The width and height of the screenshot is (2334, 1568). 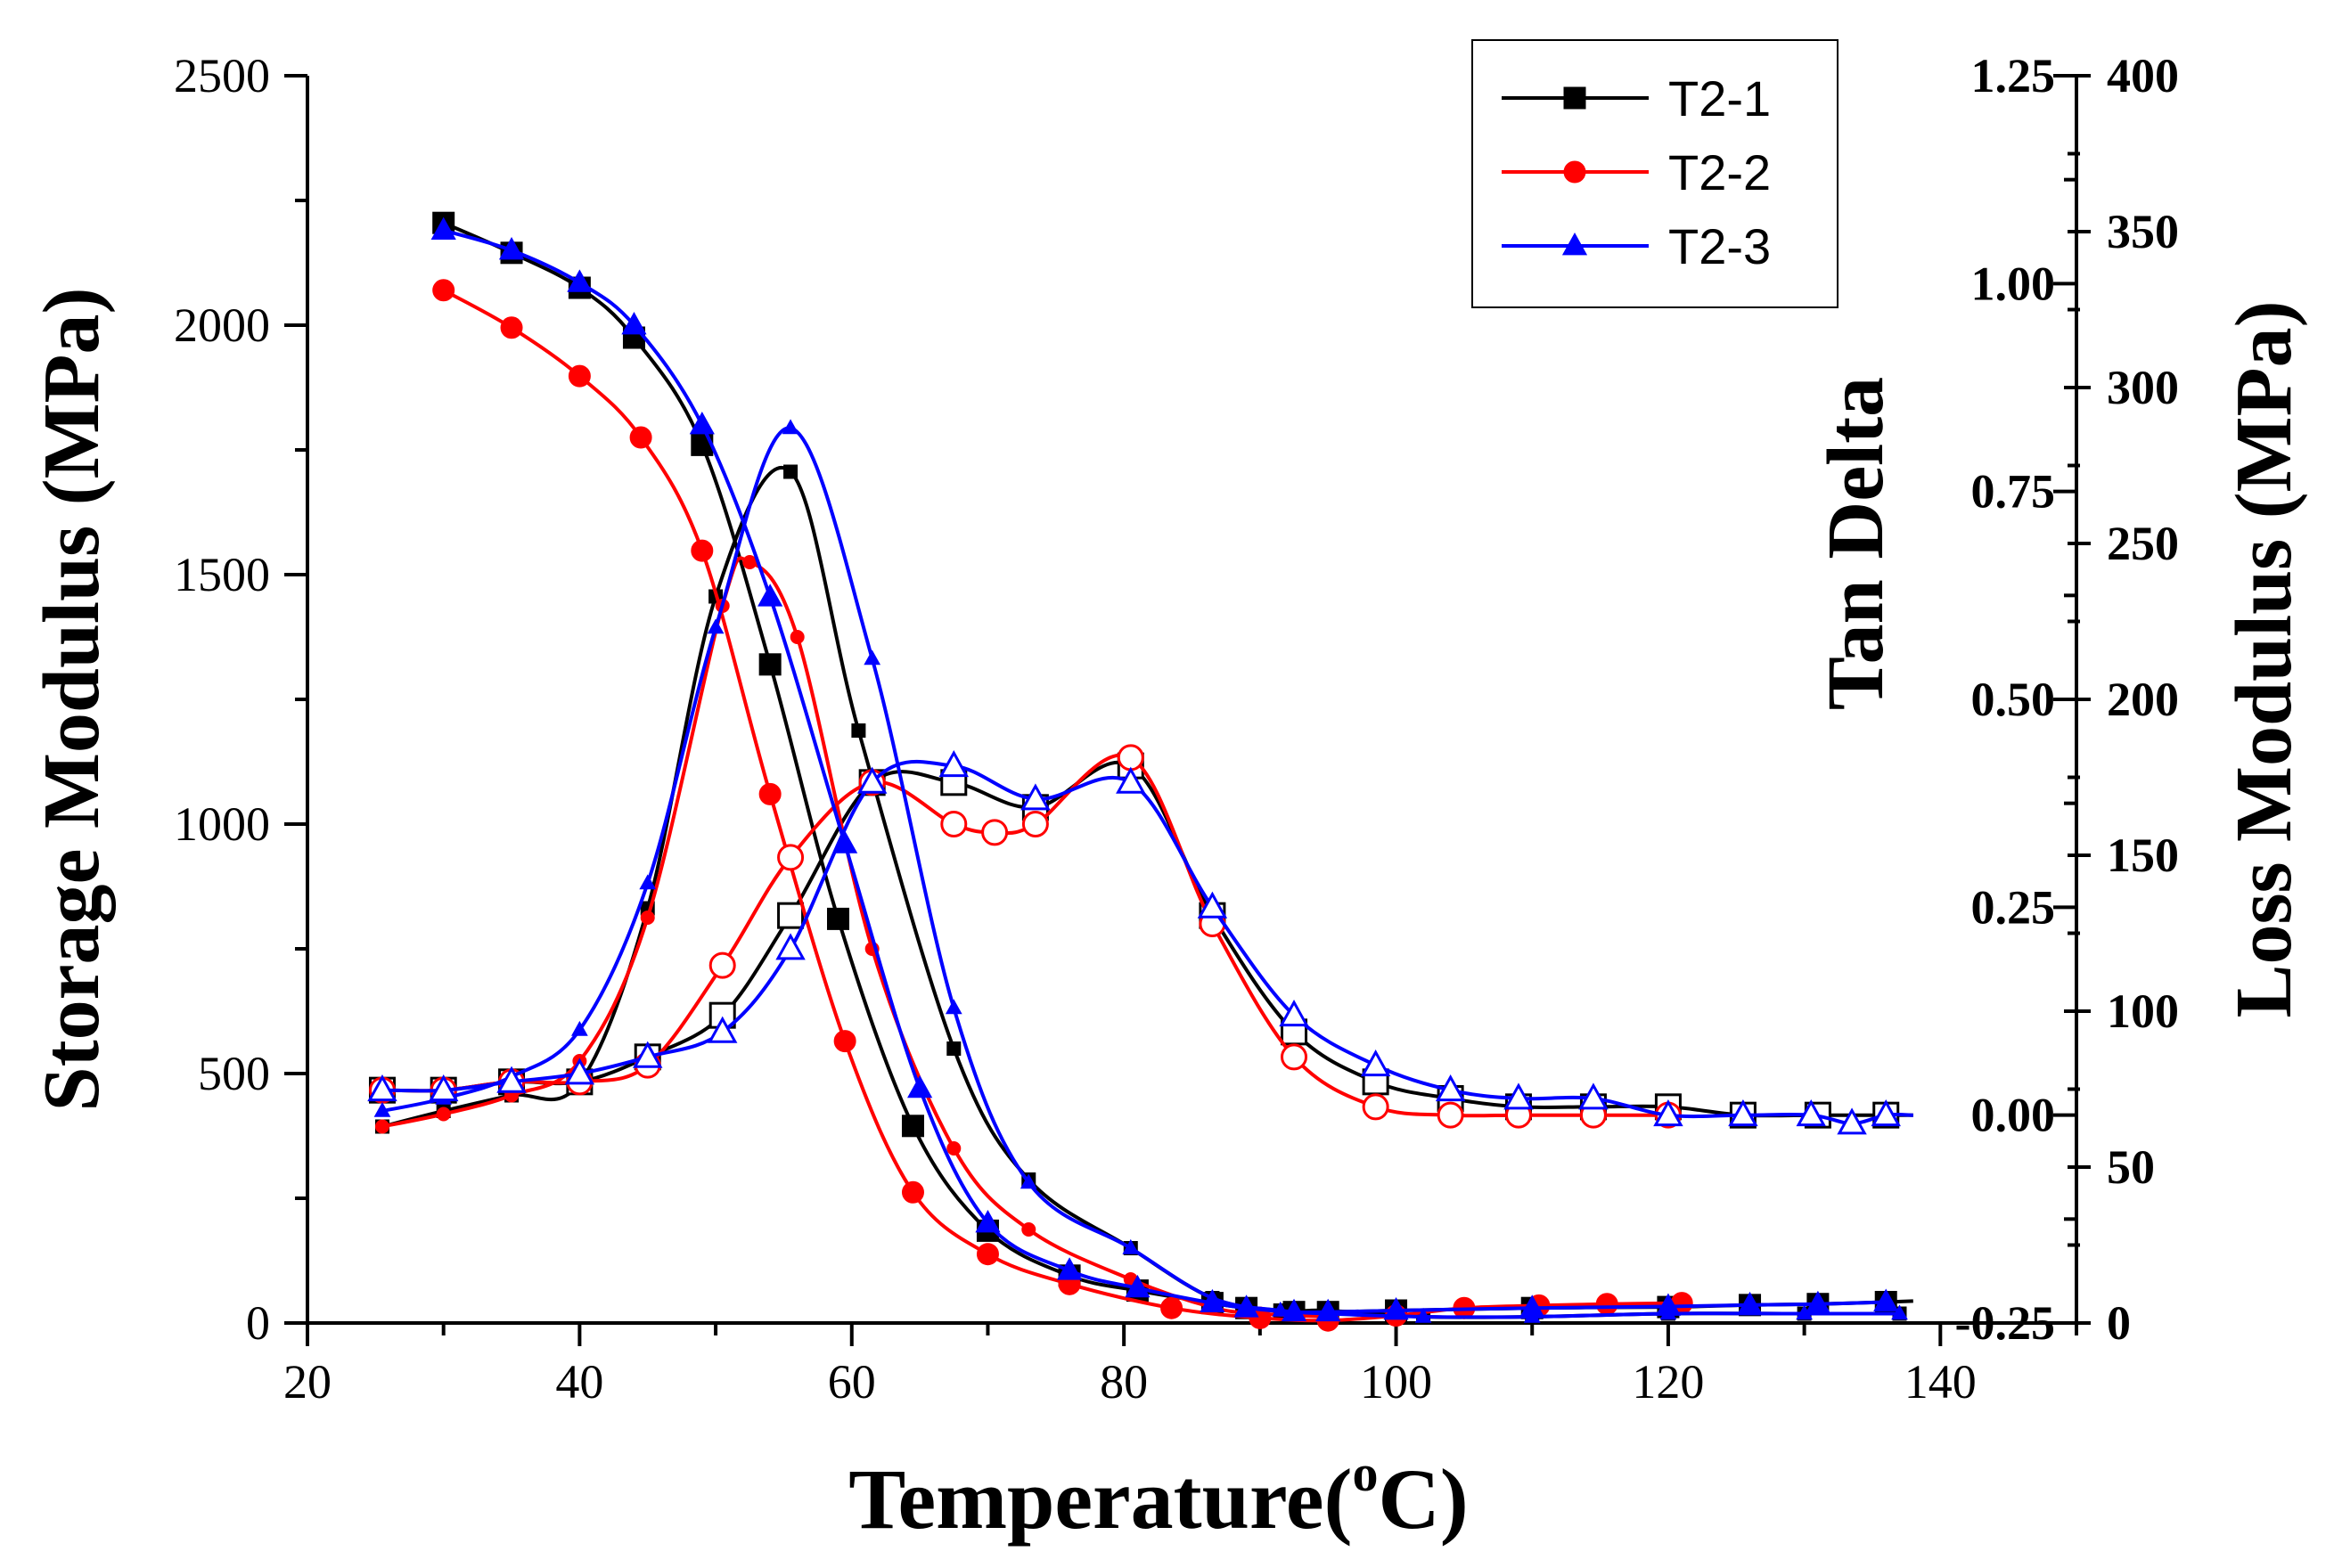 I want to click on tan-delta-tick-label: 0.25, so click(x=2013, y=907).